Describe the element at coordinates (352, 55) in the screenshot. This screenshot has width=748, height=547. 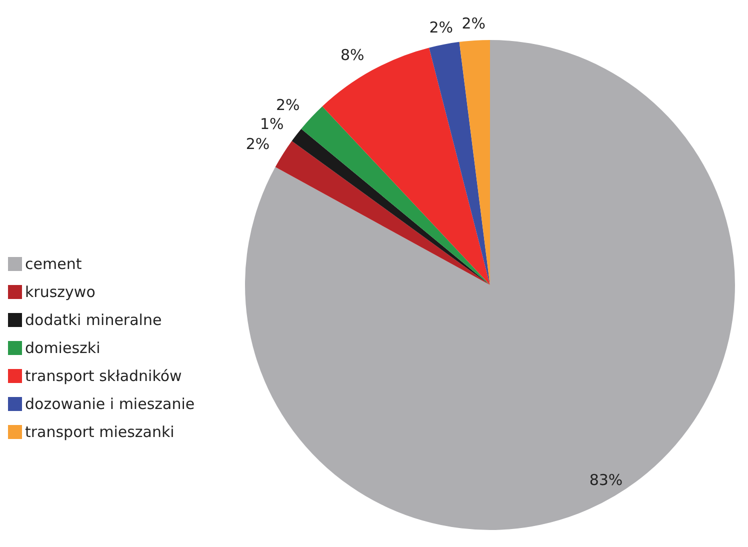
I see `data-label: 8%` at that location.